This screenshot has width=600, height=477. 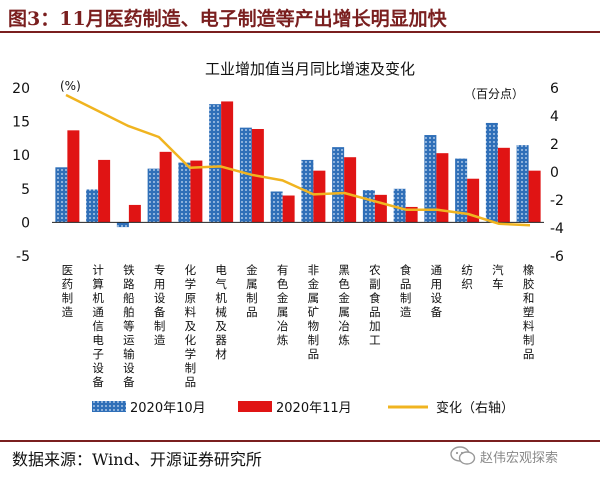 I want to click on x-tick-label: 有色金属冶炼, so click(x=283, y=305).